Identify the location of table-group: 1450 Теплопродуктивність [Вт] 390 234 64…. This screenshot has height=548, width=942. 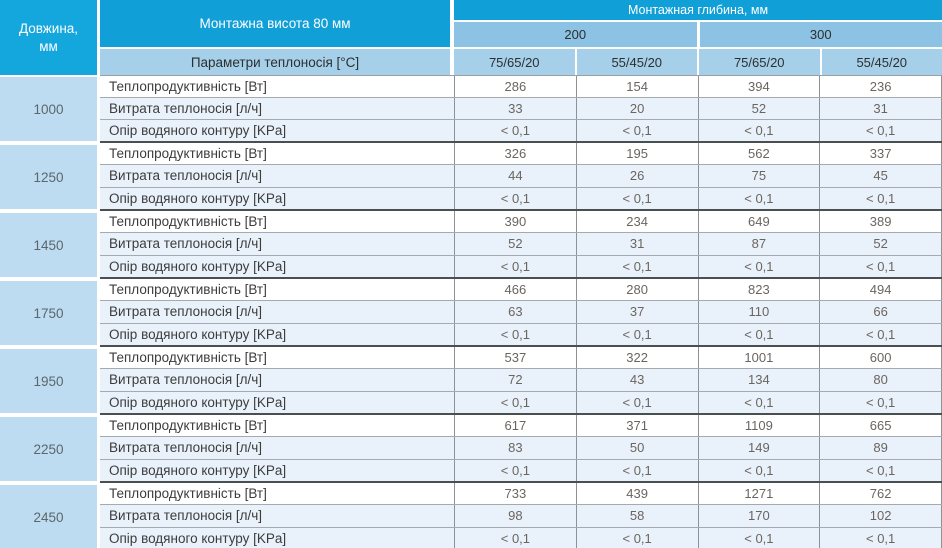
(471, 245).